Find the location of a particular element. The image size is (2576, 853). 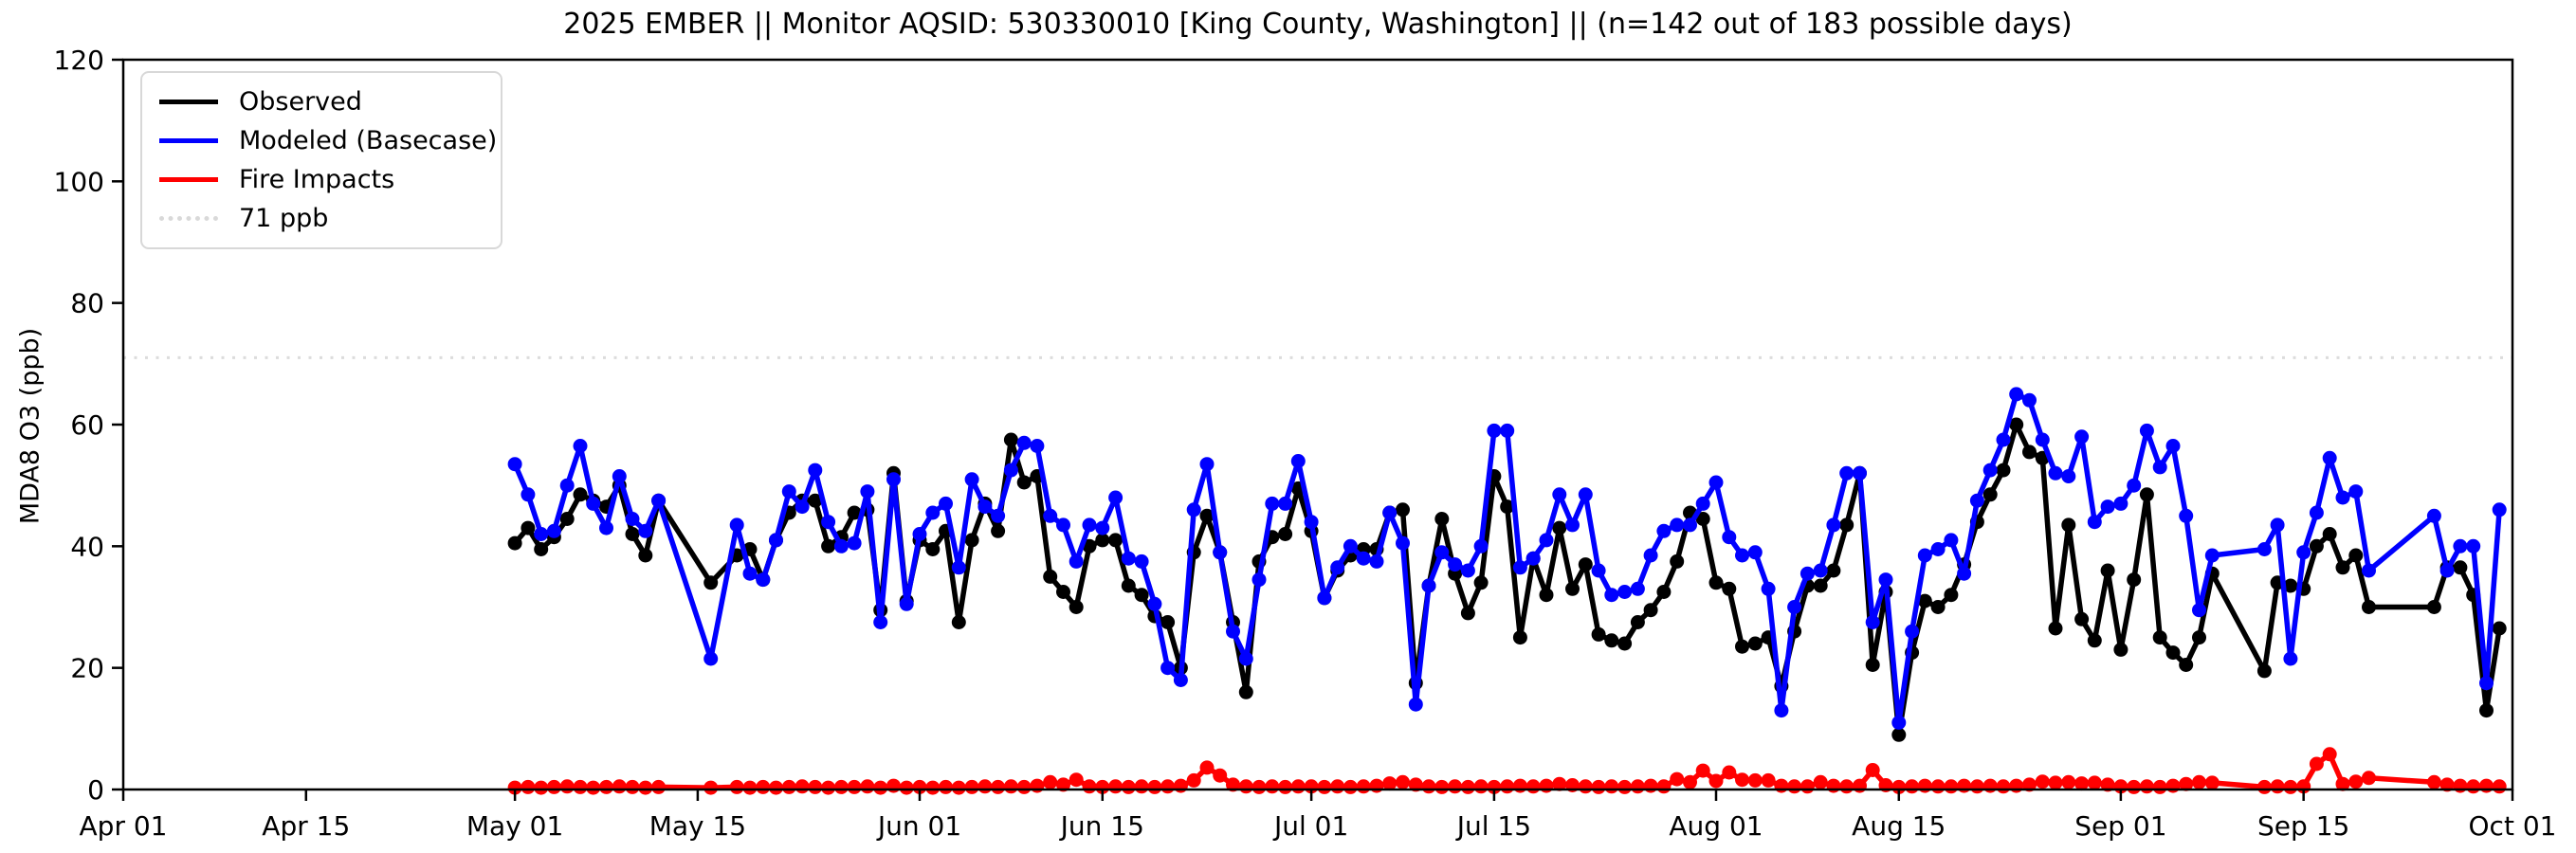

legend-item-fire: Fire Impacts is located at coordinates (321, 179).